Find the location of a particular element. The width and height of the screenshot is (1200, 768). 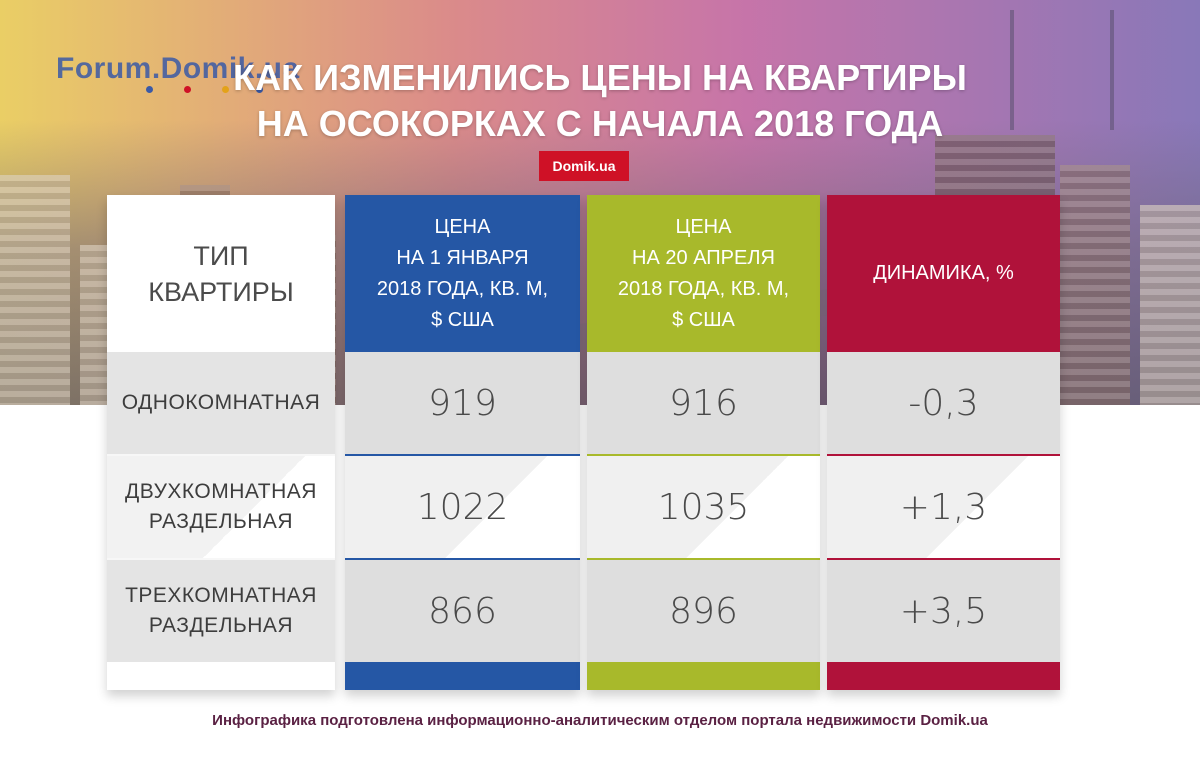

value-cell: +3,5 is located at coordinates (943, 611).